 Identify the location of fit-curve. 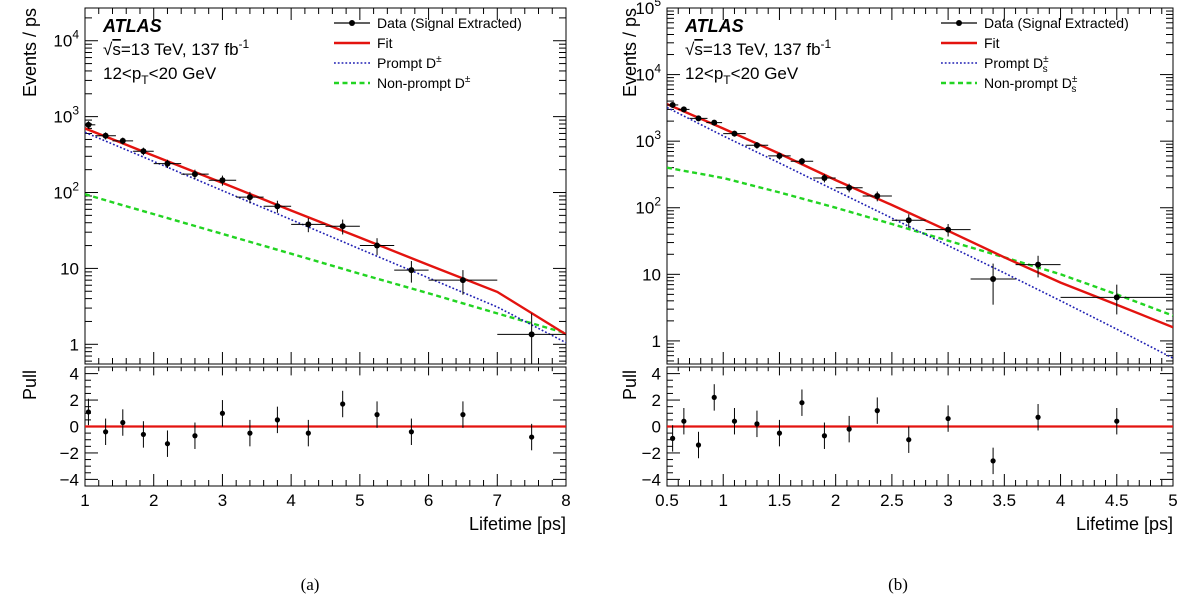
(325, 231).